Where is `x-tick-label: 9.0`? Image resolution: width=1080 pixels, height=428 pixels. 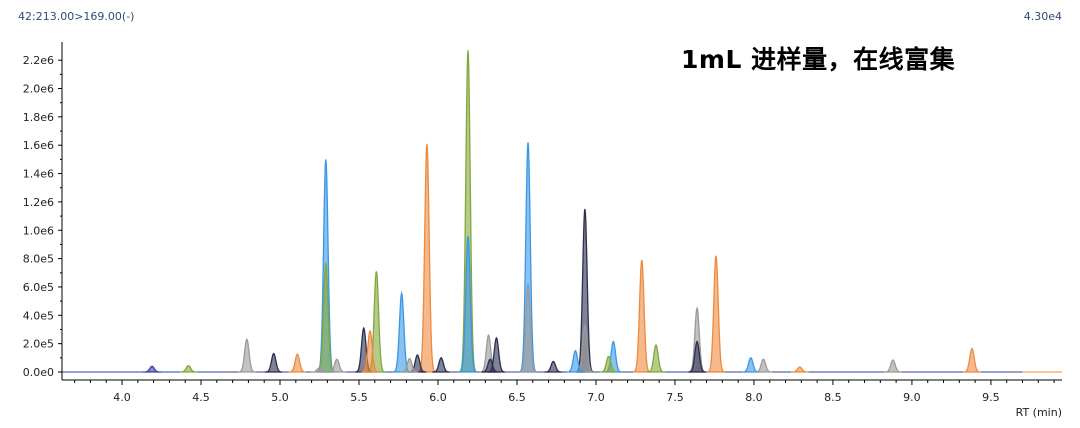 x-tick-label: 9.0 is located at coordinates (912, 397).